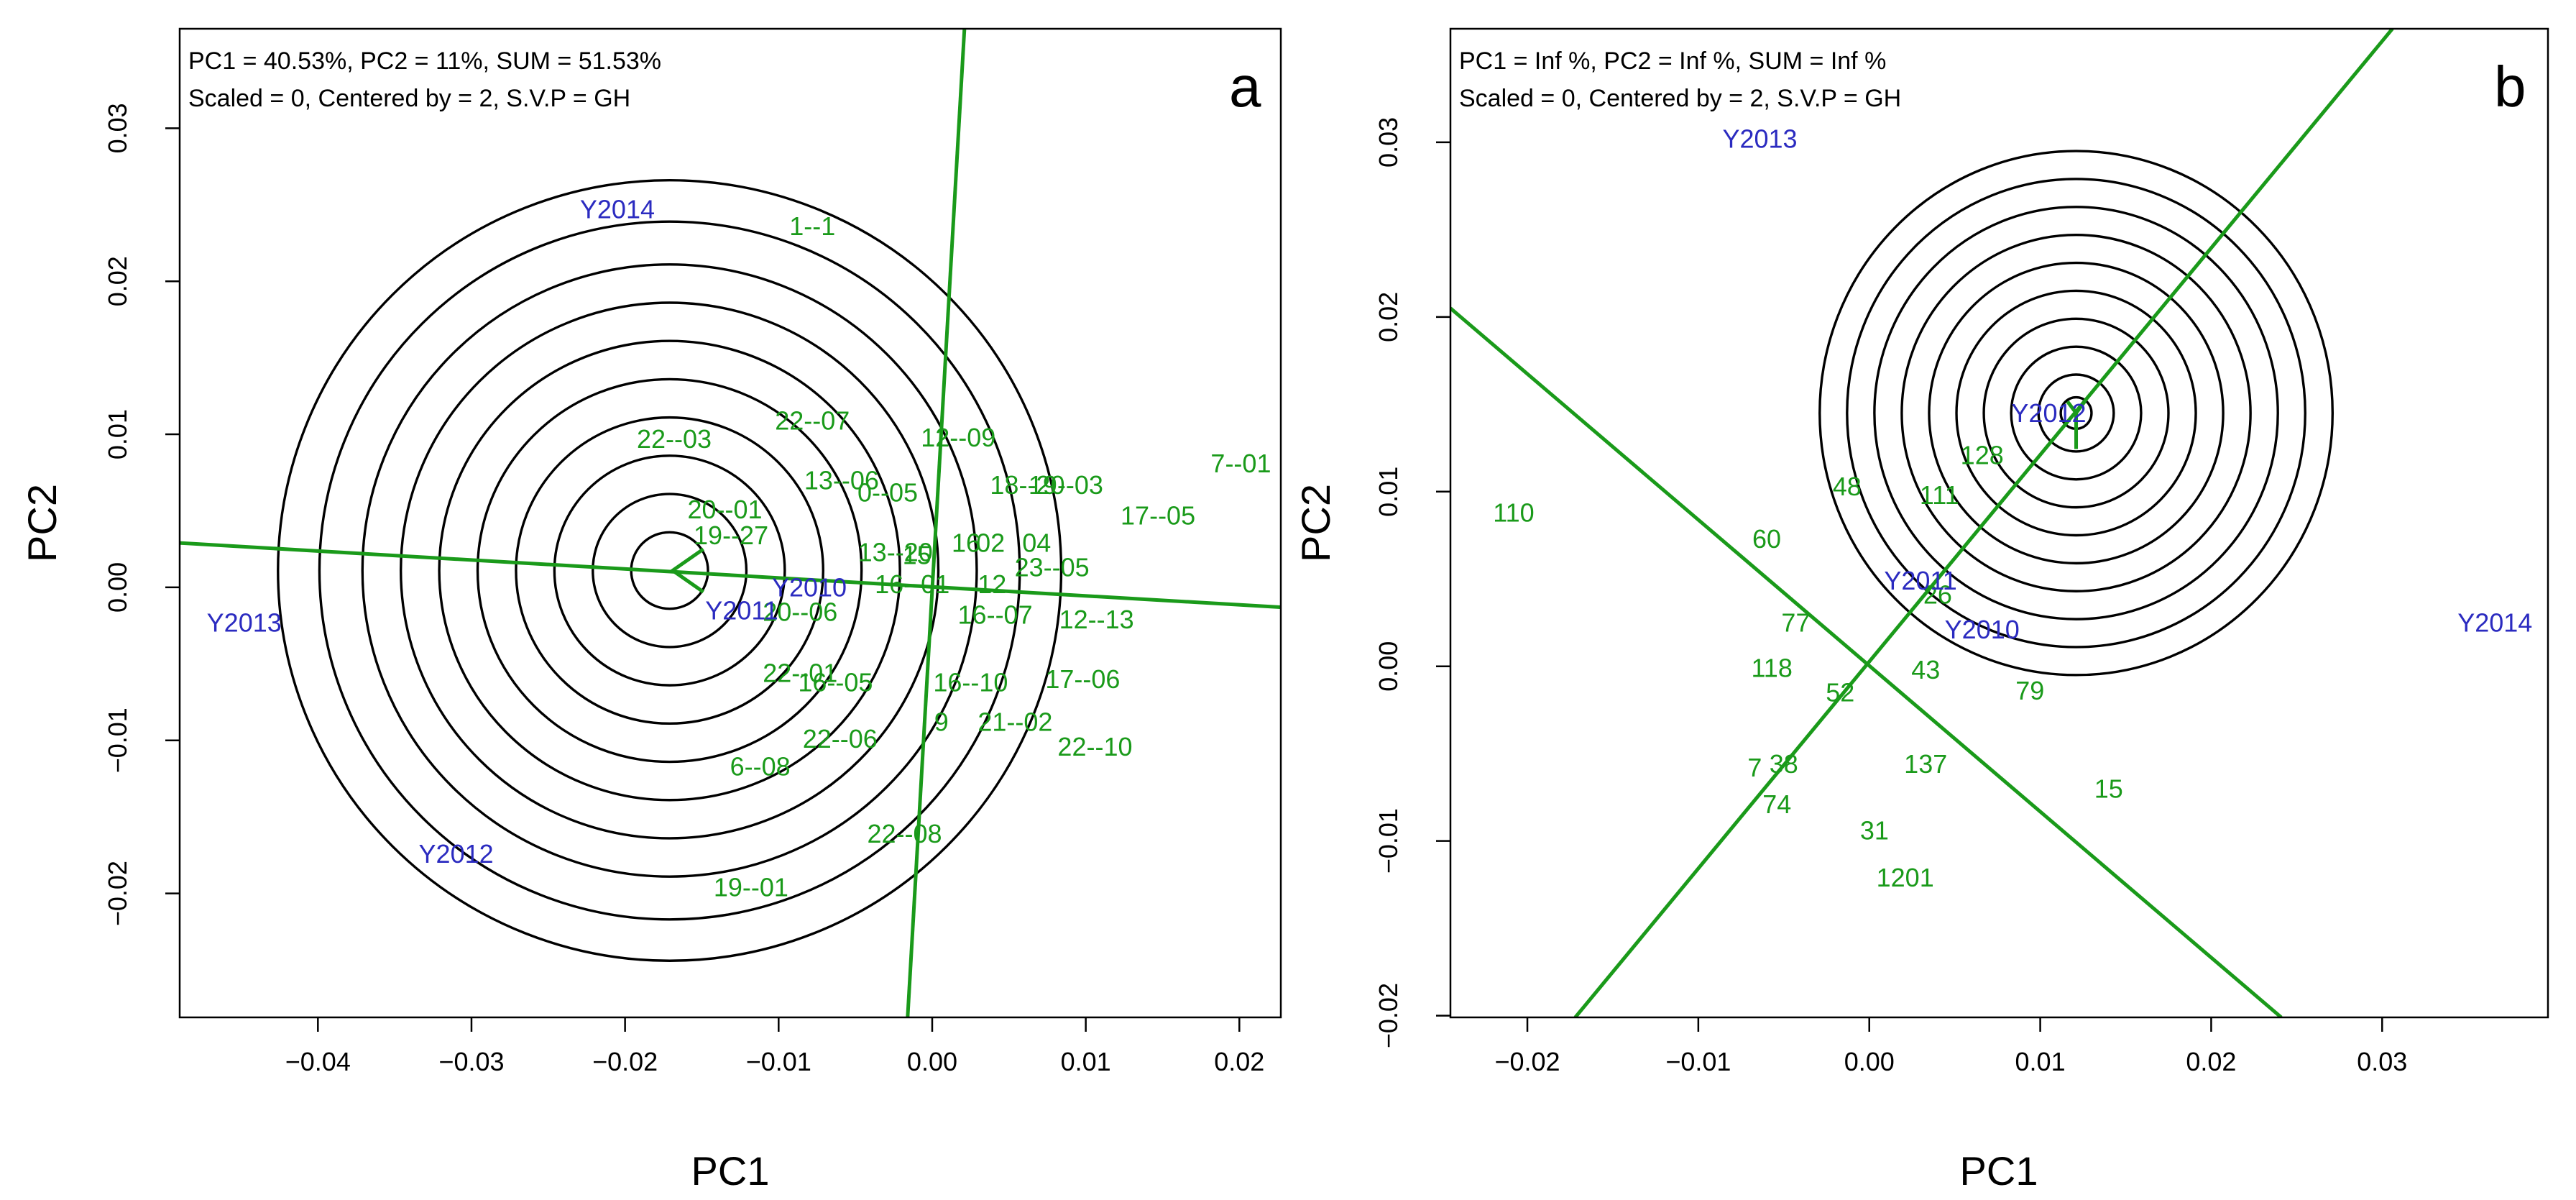 The width and height of the screenshot is (2576, 1200). I want to click on genotype-label: 77, so click(1795, 622).